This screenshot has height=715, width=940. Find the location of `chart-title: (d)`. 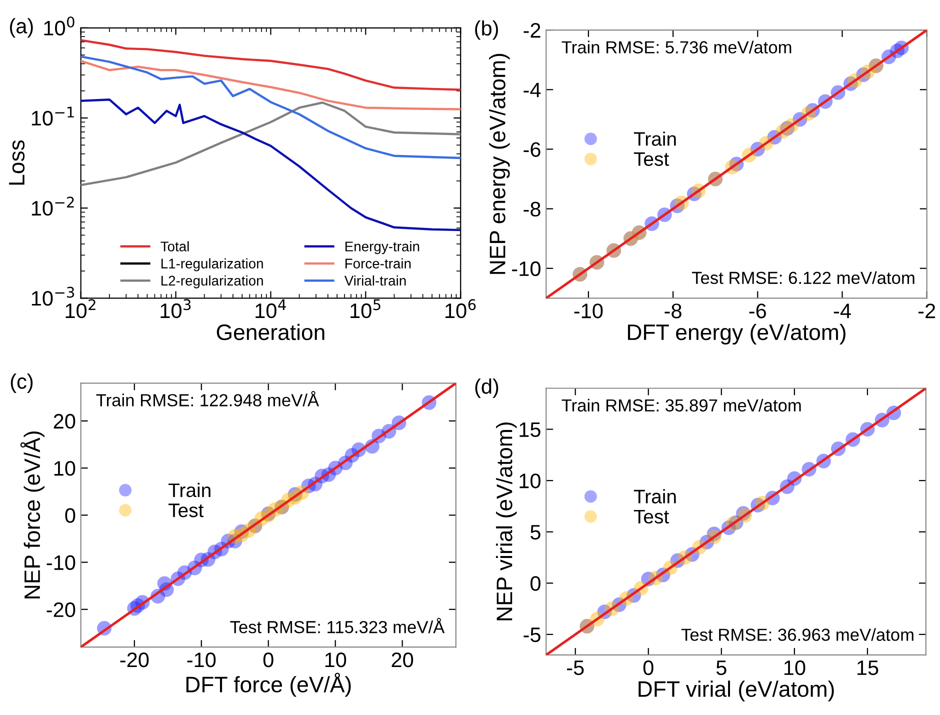

chart-title: (d) is located at coordinates (486, 388).